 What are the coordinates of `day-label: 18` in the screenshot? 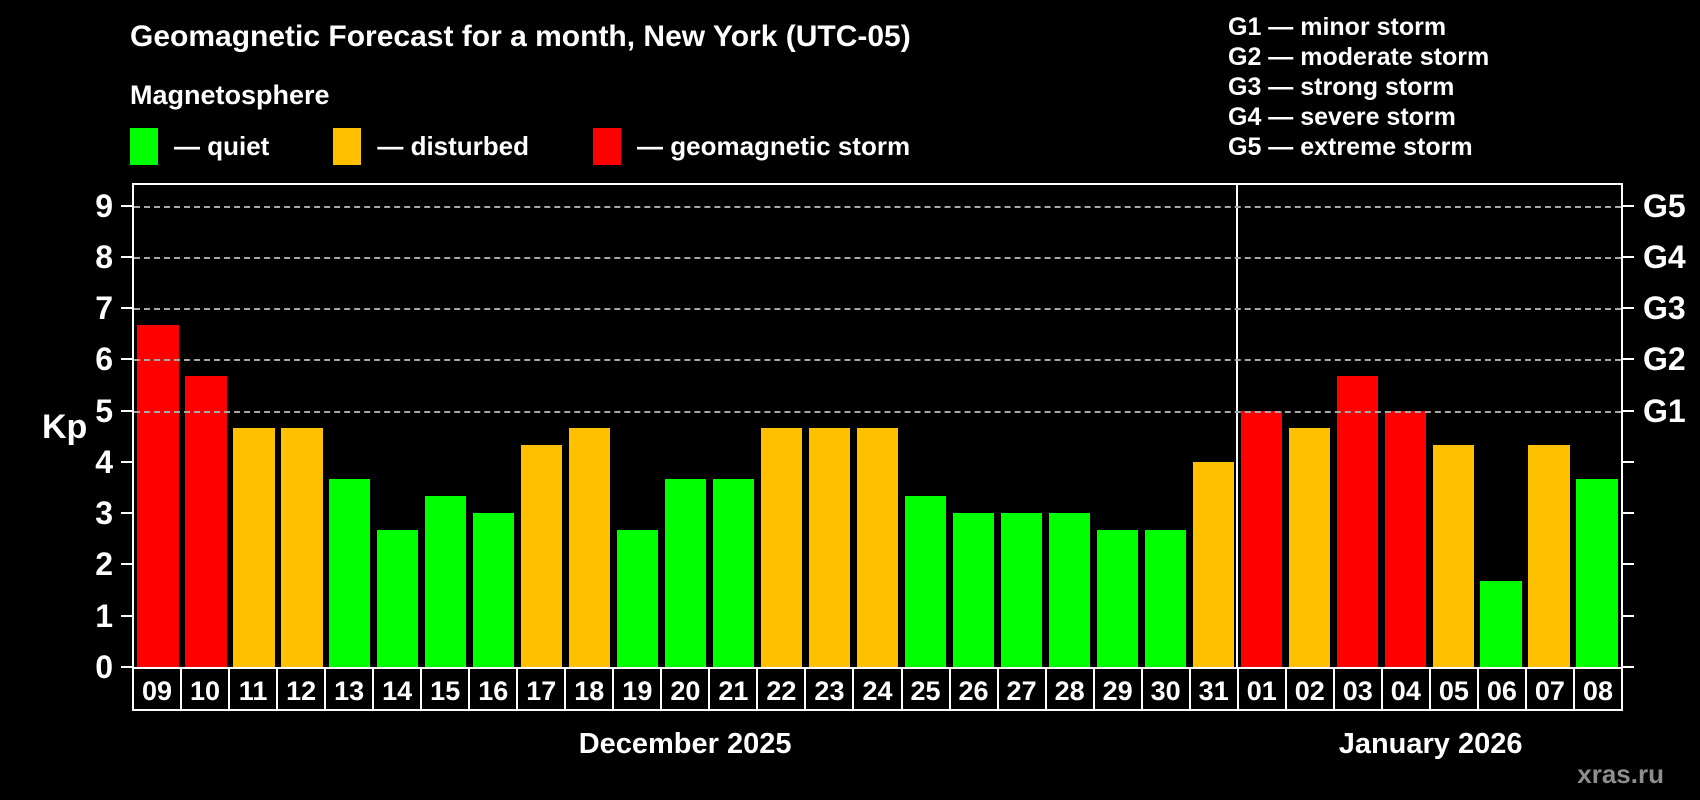 It's located at (589, 689).